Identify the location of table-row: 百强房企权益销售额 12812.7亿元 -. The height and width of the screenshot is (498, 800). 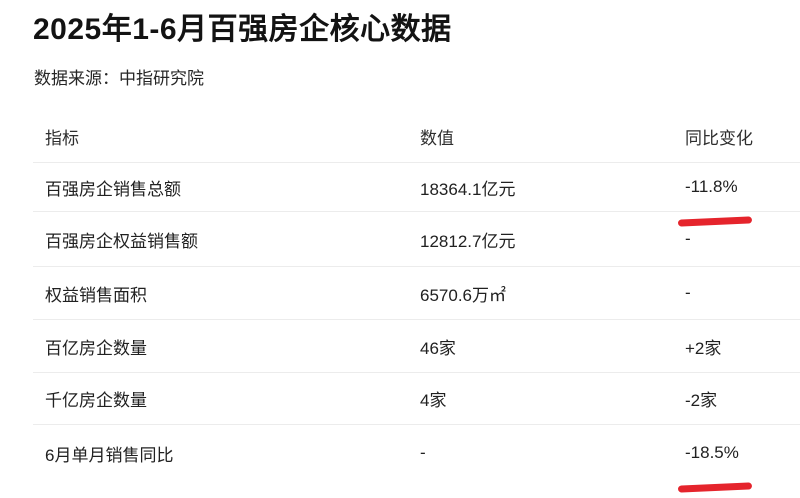
(416, 239).